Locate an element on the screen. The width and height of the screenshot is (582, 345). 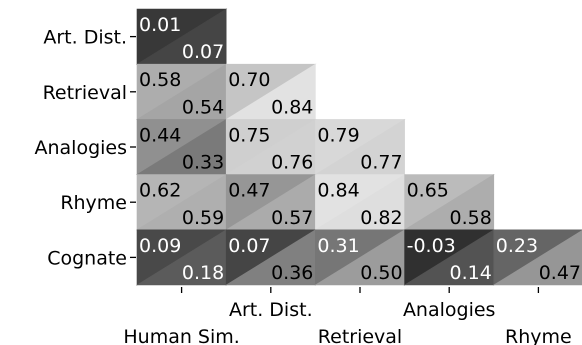
cell-lower-value: 0.58 is located at coordinates (470, 218).